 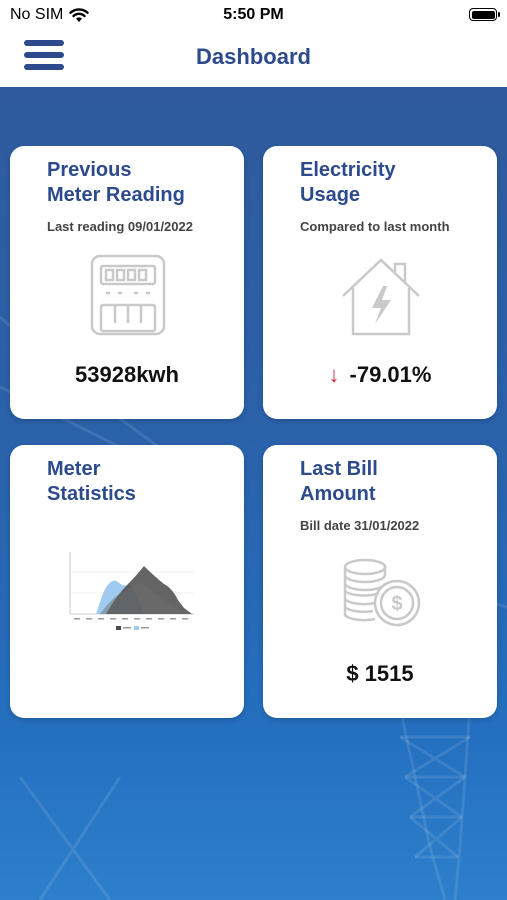 I want to click on wifi-icon, so click(x=79, y=14).